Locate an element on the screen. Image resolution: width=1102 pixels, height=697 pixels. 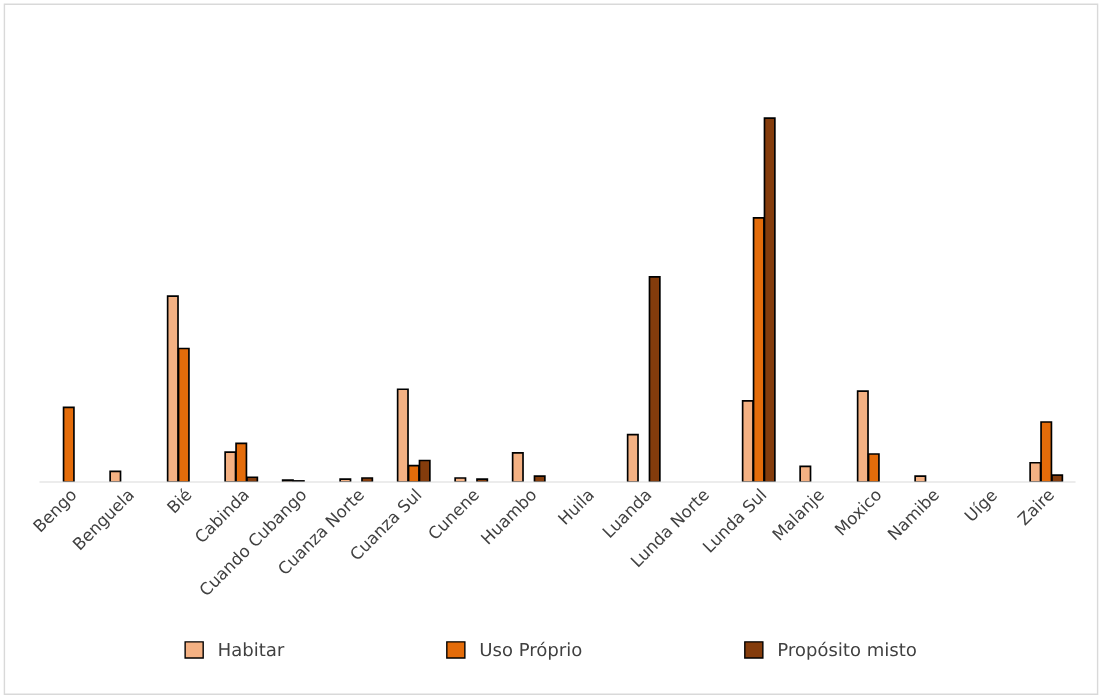
legend-label: Propósito misto is located at coordinates (847, 650).